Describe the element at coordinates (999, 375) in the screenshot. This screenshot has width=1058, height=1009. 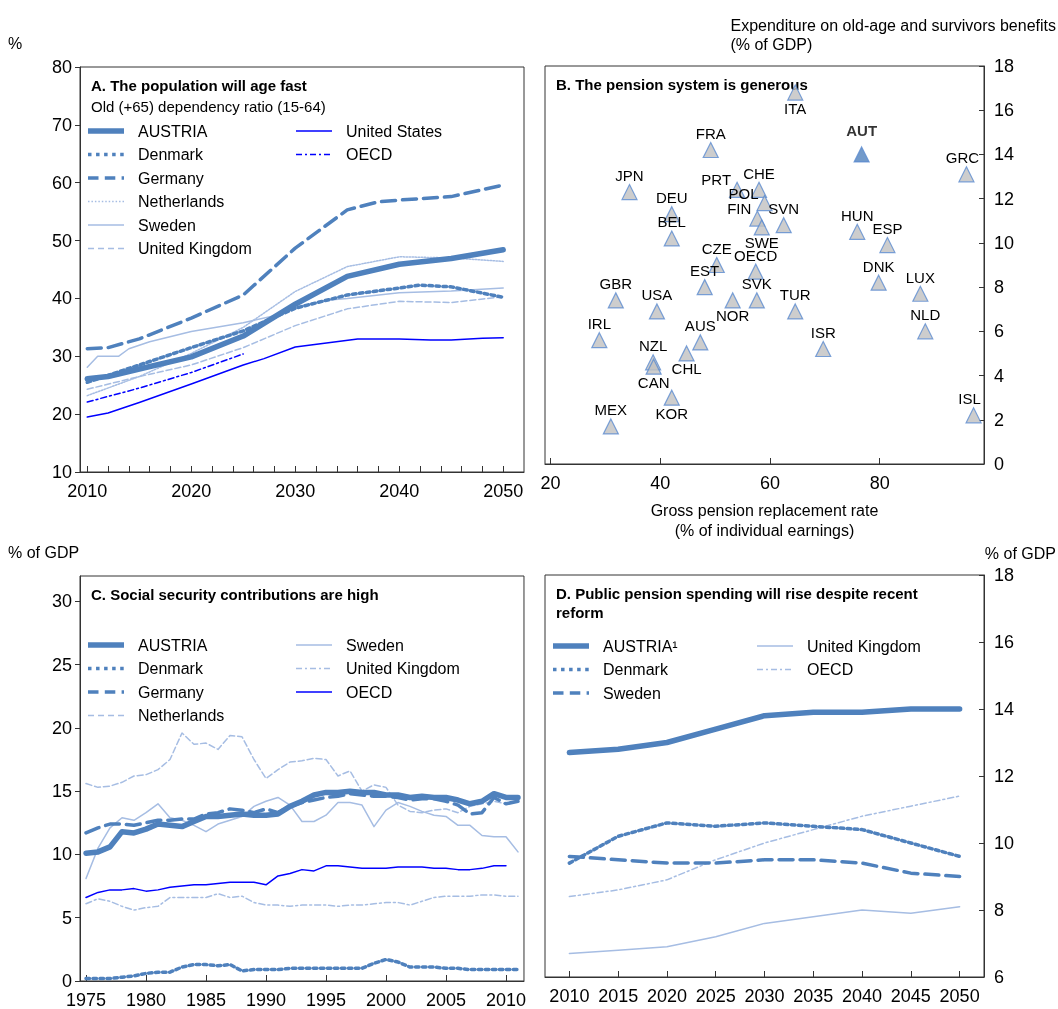
I see `y-tick-label: 4` at that location.